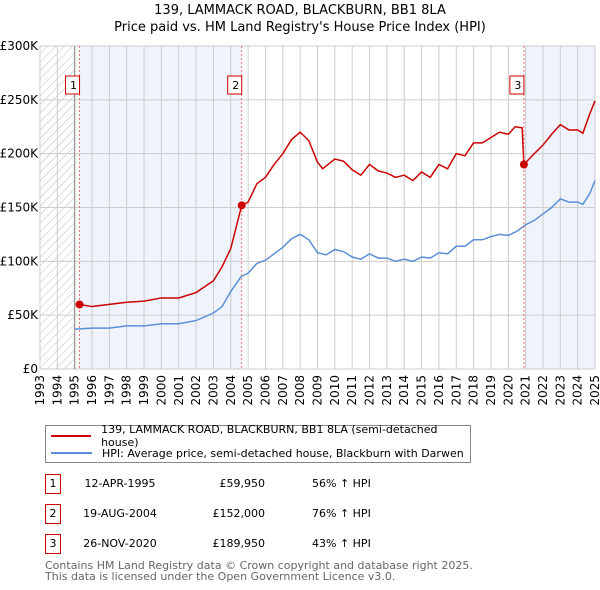  I want to click on x-tick-label: 2021, so click(526, 390).